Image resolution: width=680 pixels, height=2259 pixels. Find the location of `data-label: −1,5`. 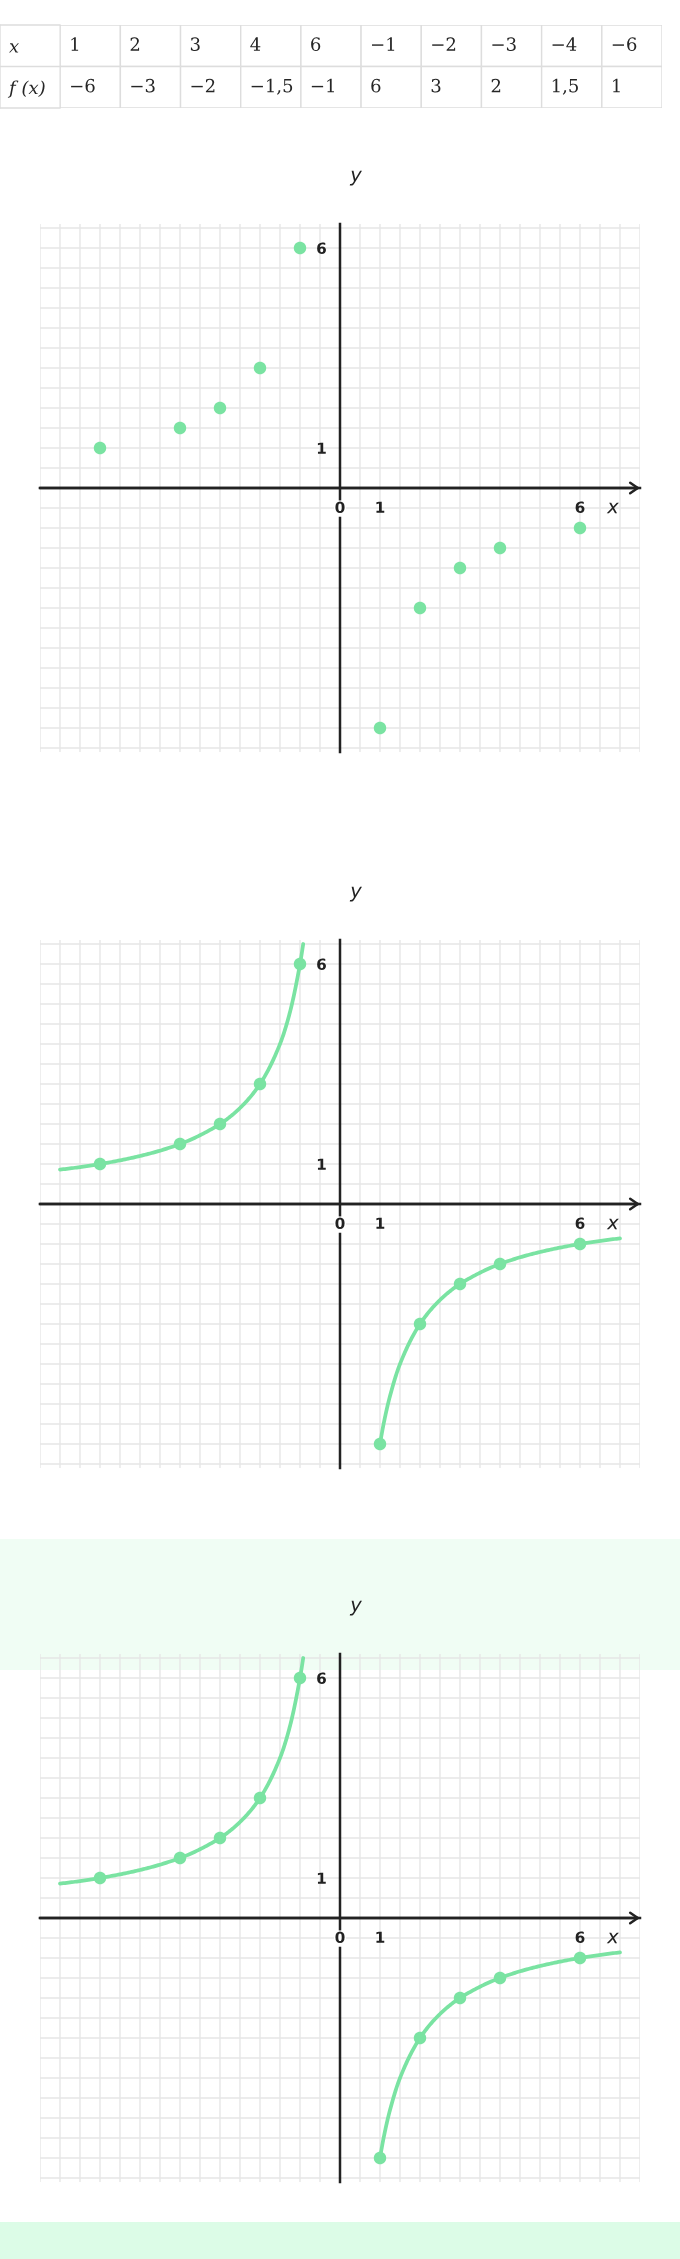

data-label: −1,5 is located at coordinates (272, 86).